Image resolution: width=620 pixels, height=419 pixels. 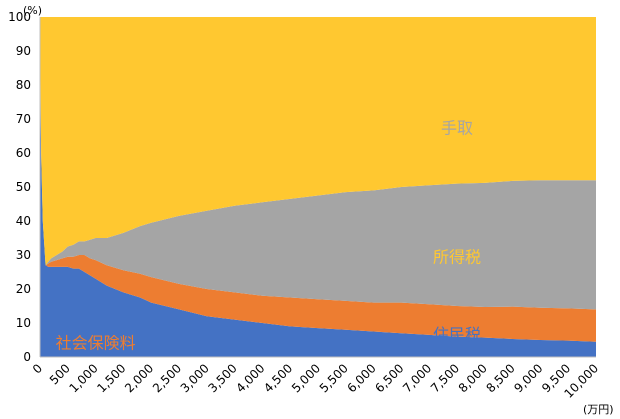 I want to click on x-tick-label: 7,500, so click(x=445, y=378).